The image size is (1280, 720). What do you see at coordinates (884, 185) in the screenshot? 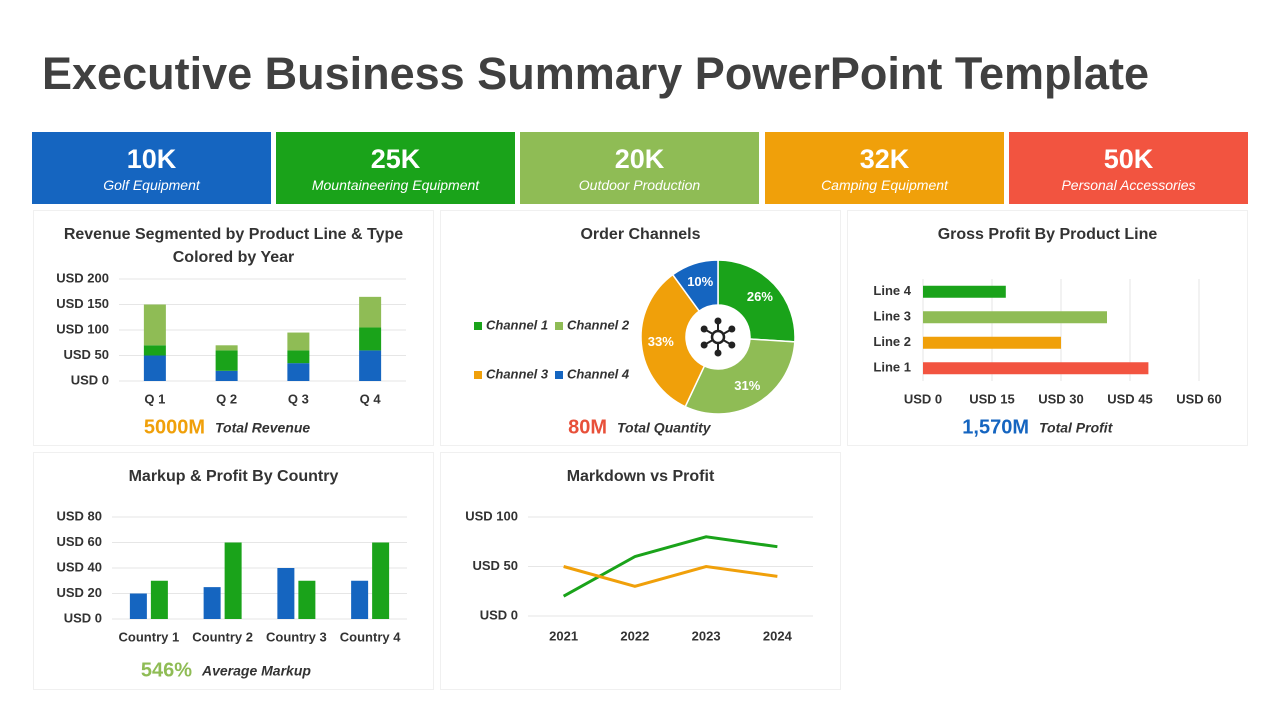
I see `kpi-label: Camping Equipment` at bounding box center [884, 185].